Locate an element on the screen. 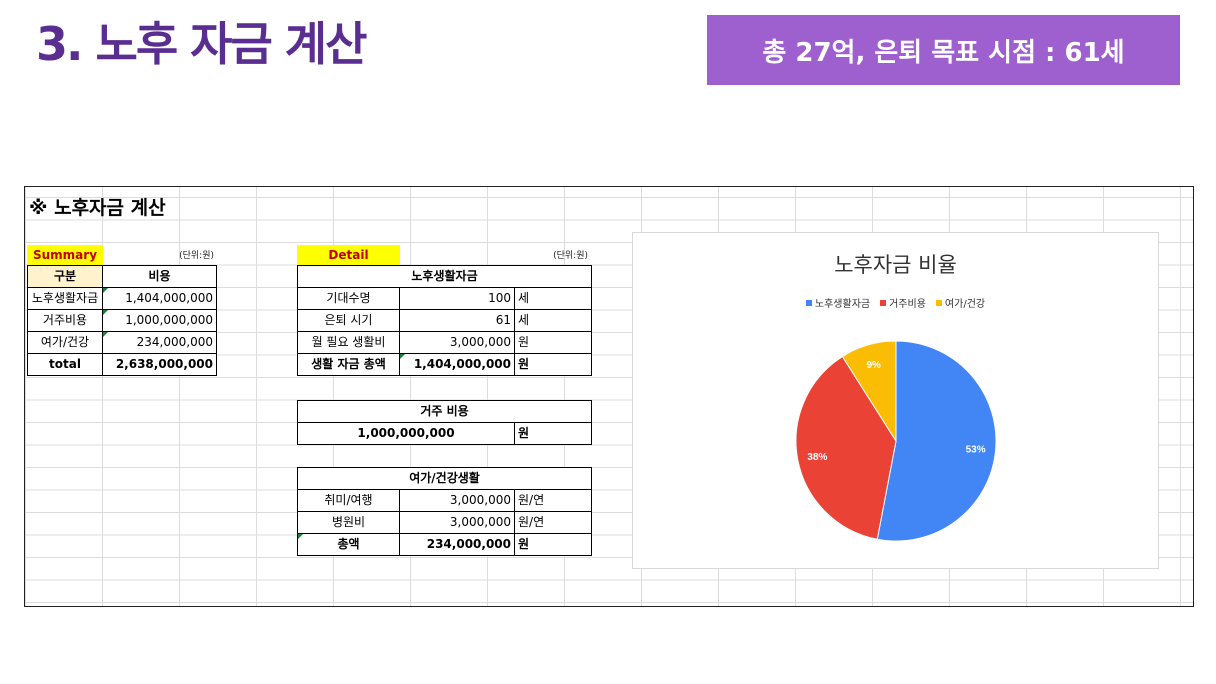  chart-legend: 노후생활자금 거주비용 여가/건강 is located at coordinates (895, 302).